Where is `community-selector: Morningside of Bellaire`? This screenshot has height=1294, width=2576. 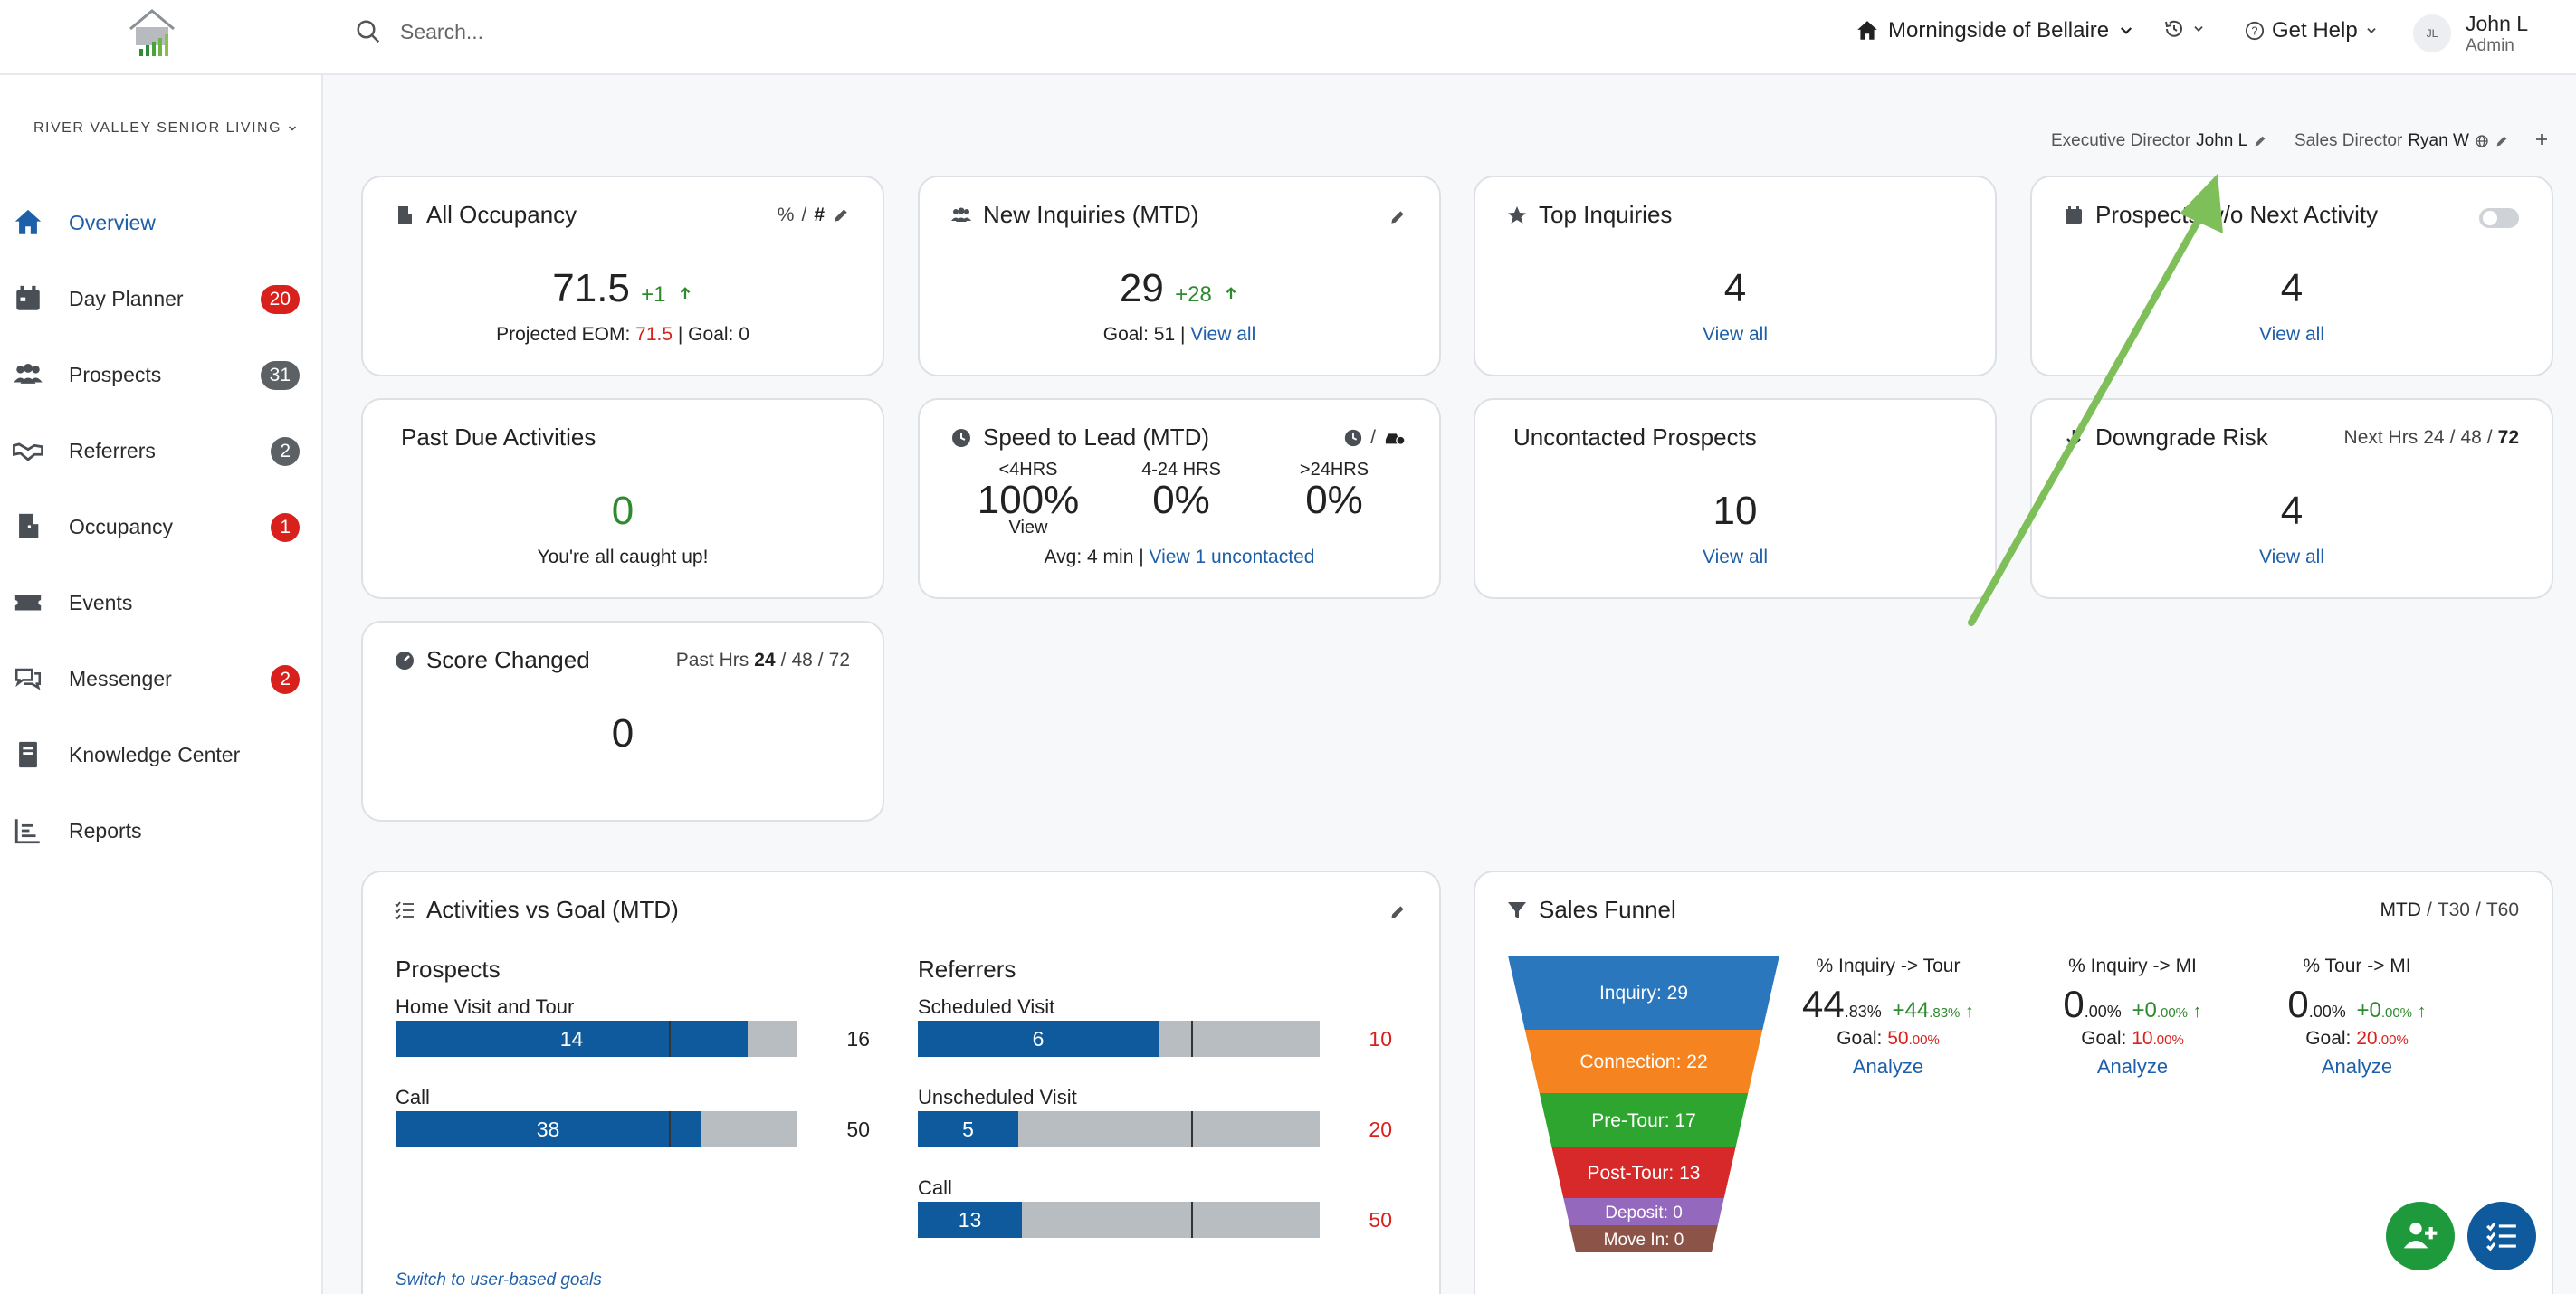
community-selector: Morningside of Bellaire is located at coordinates (1995, 31).